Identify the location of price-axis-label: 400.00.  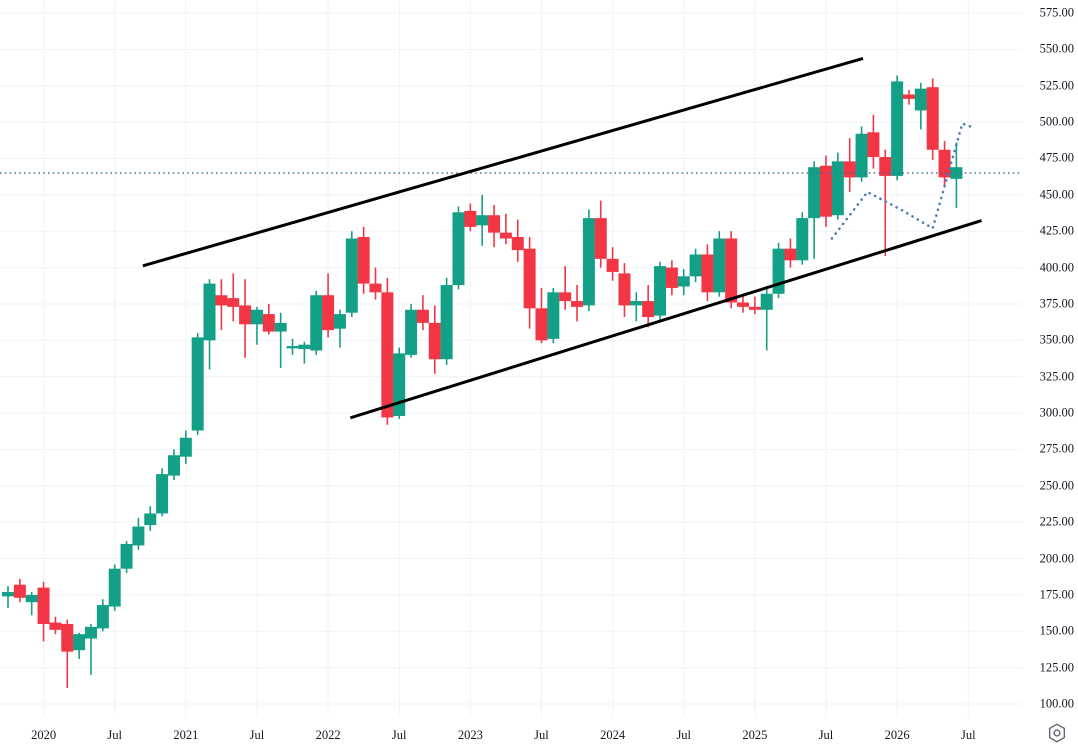
(1056, 267).